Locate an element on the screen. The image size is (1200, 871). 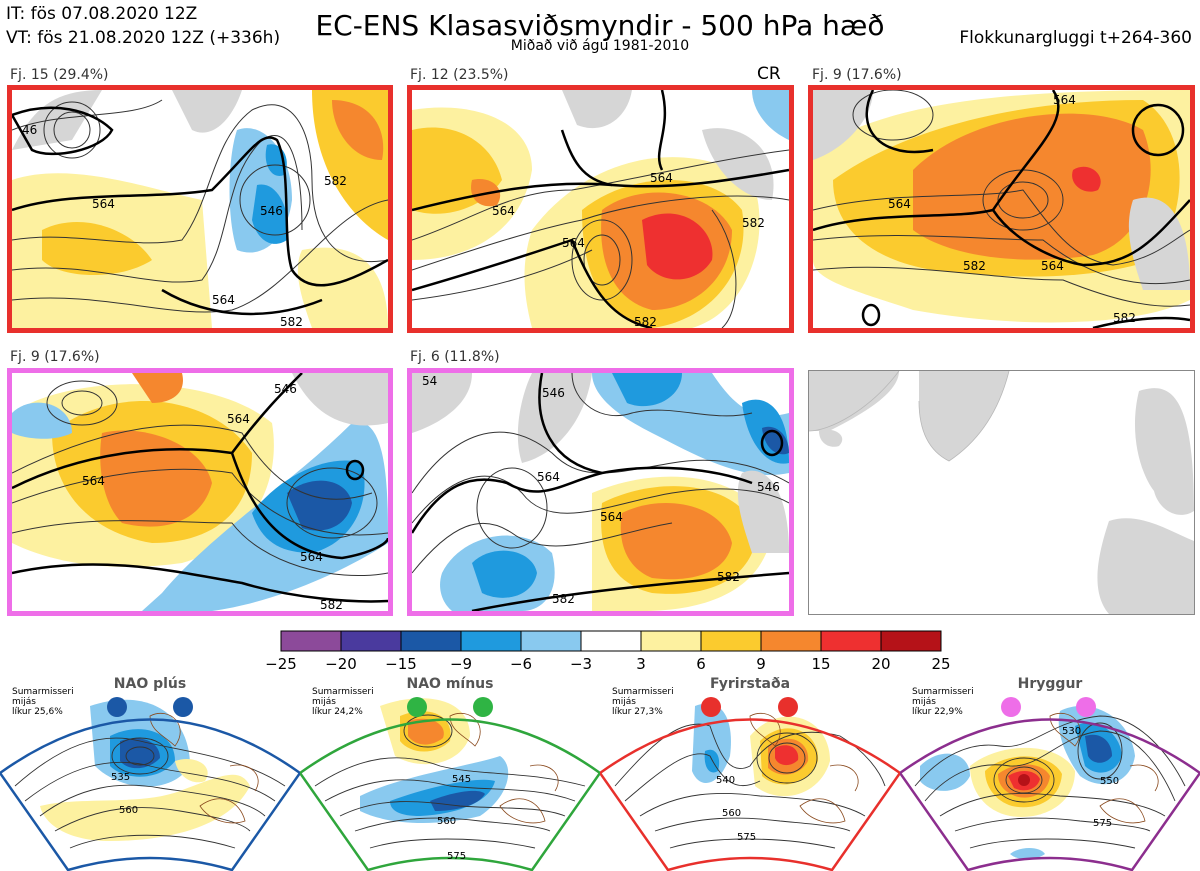
contour-label: 550 is located at coordinates (1109, 781).